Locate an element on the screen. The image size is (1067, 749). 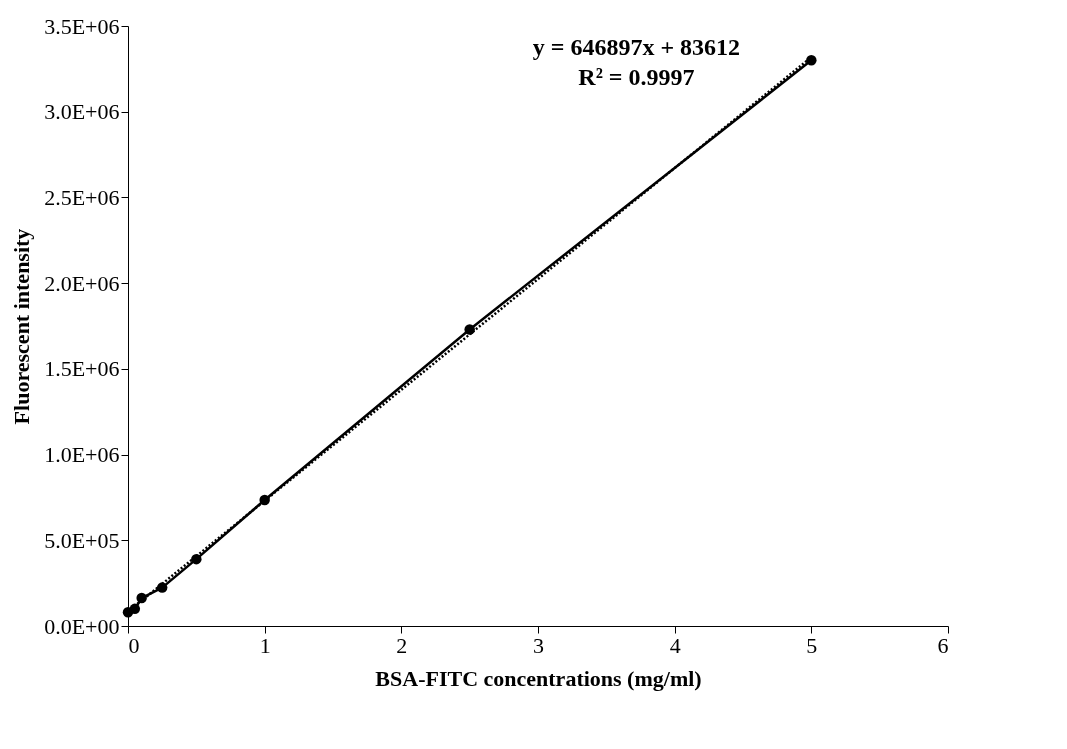
y-tick-label: 5.0E+05 is located at coordinates (82, 540).